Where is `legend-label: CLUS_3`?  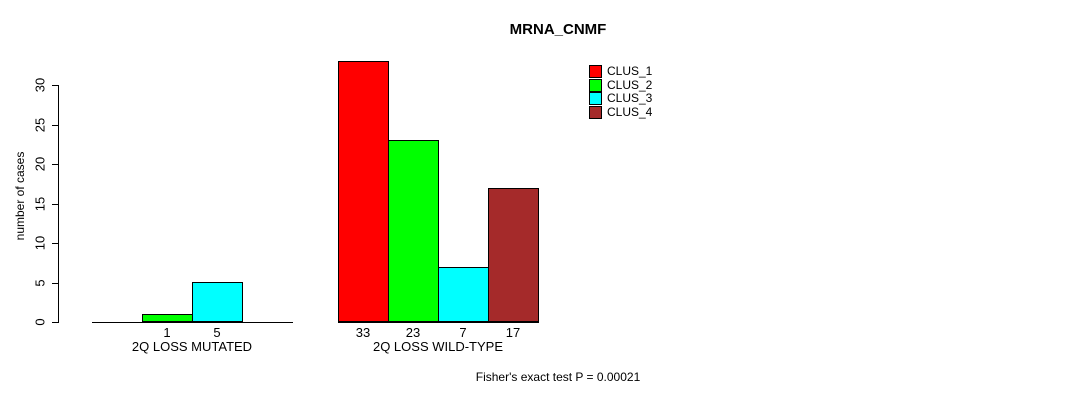 legend-label: CLUS_3 is located at coordinates (630, 98).